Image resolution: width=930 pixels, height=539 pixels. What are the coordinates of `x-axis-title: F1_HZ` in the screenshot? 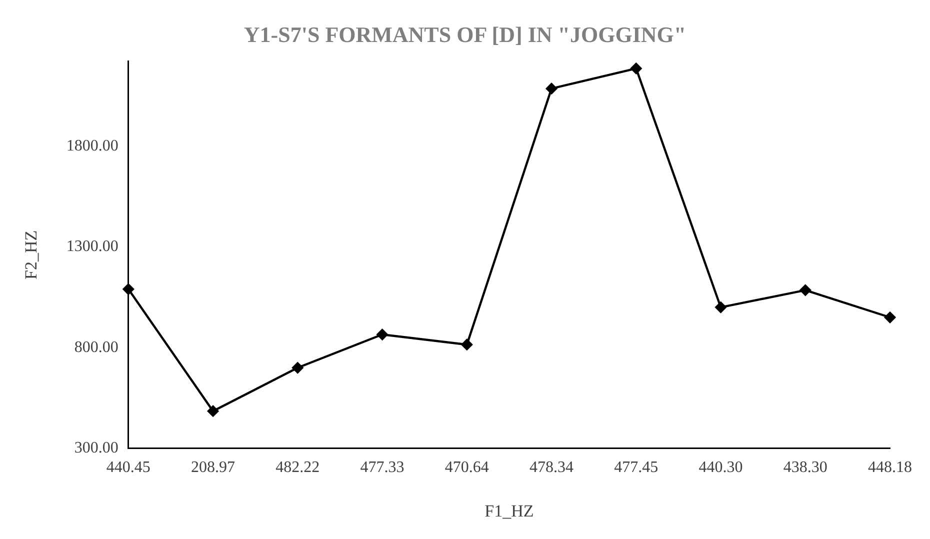 It's located at (509, 510).